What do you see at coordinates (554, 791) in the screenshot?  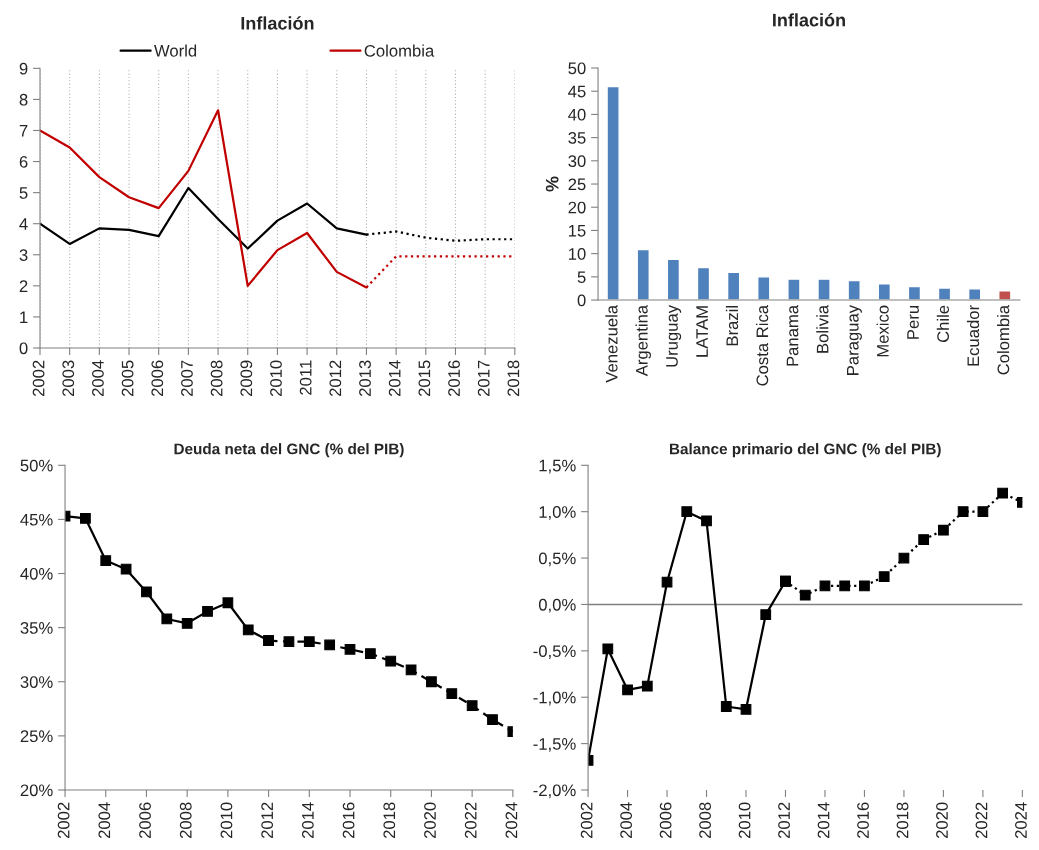 I see `y-tick-label: -2,0%` at bounding box center [554, 791].